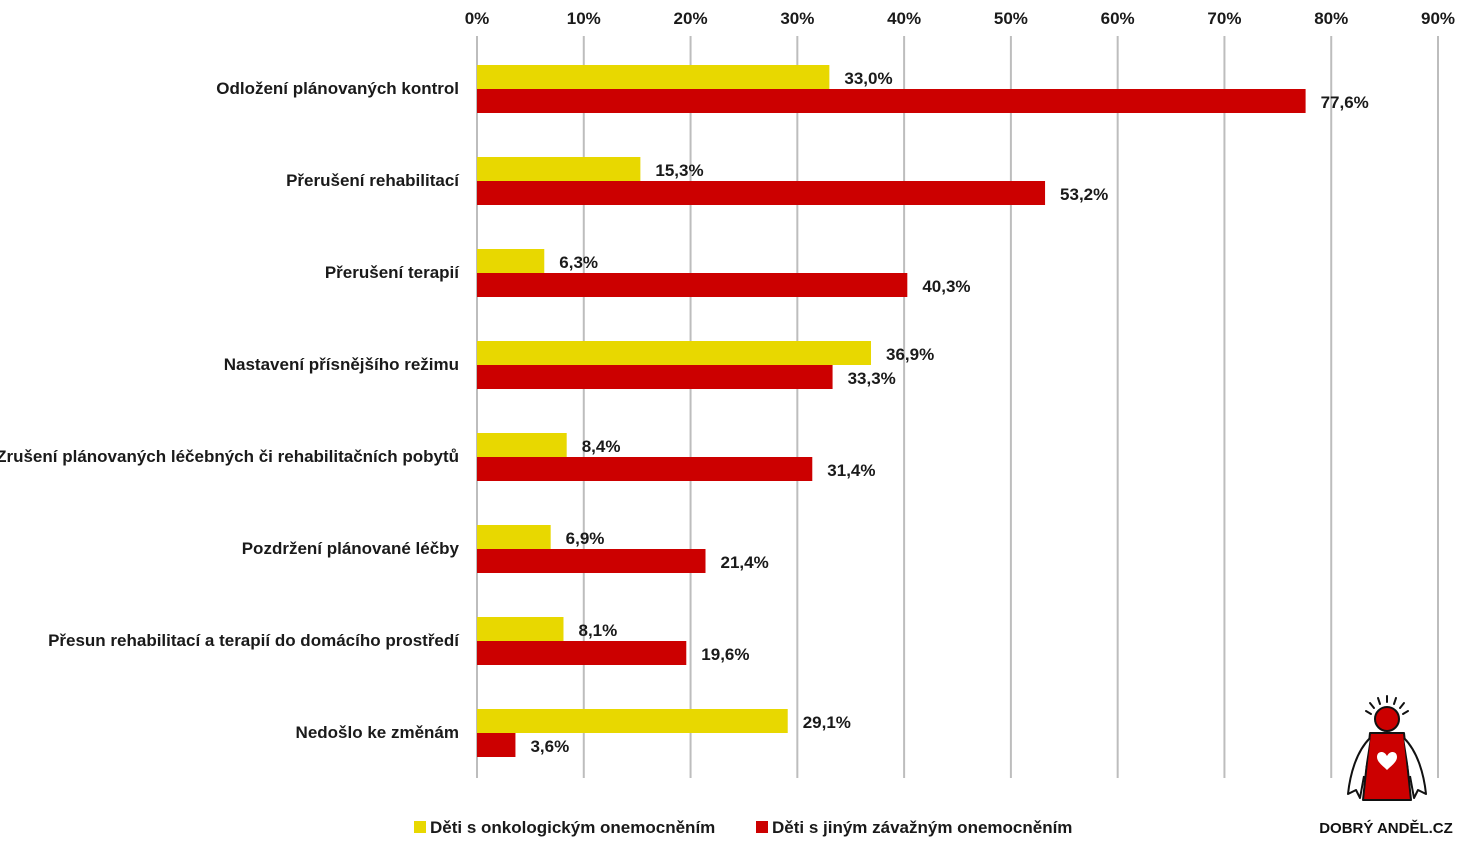  I want to click on category-label-8: Nedošlo ke změnám, so click(377, 732).